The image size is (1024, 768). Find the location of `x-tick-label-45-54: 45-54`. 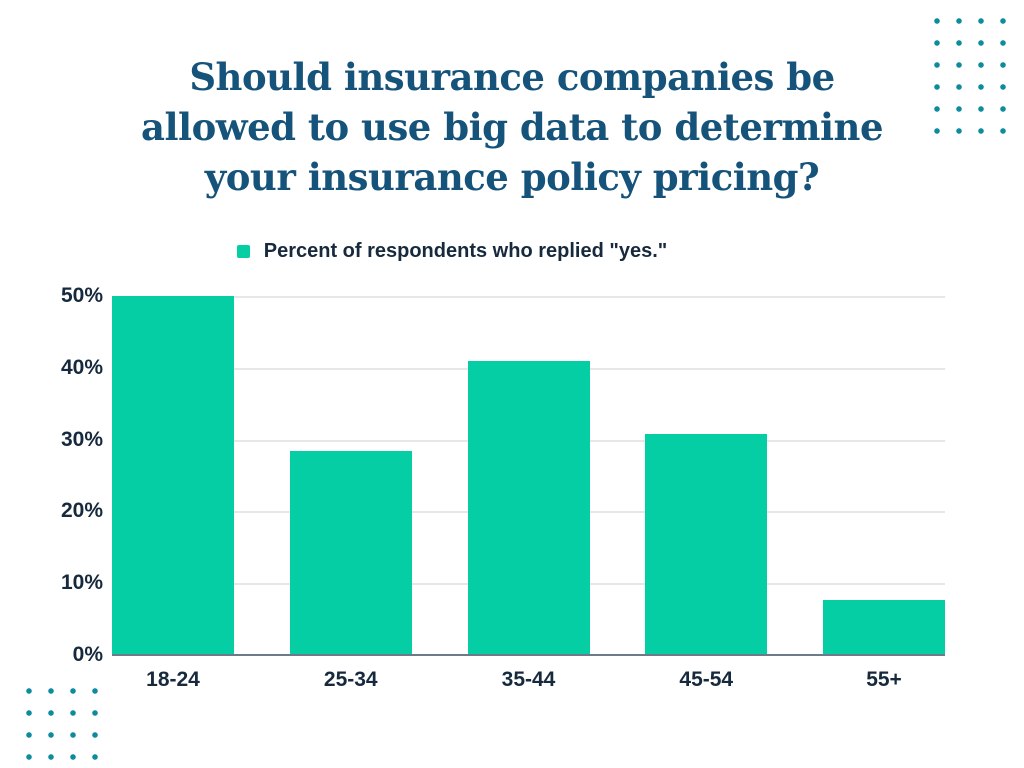

x-tick-label-45-54: 45-54 is located at coordinates (706, 679).